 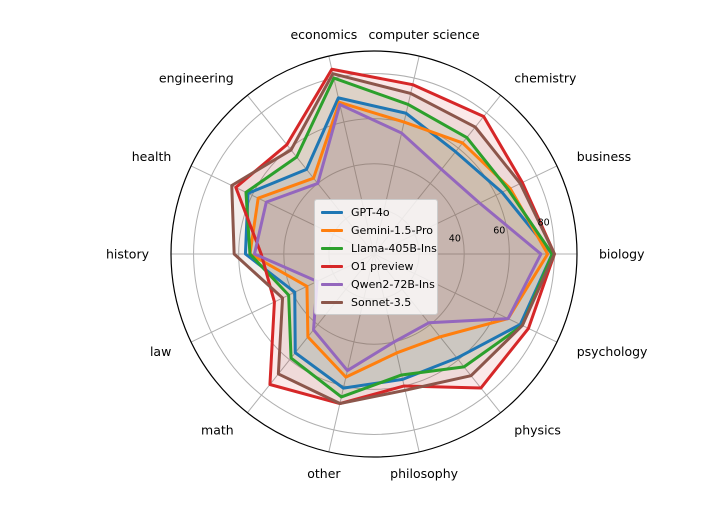 What do you see at coordinates (323, 34) in the screenshot?
I see `category-label: economics` at bounding box center [323, 34].